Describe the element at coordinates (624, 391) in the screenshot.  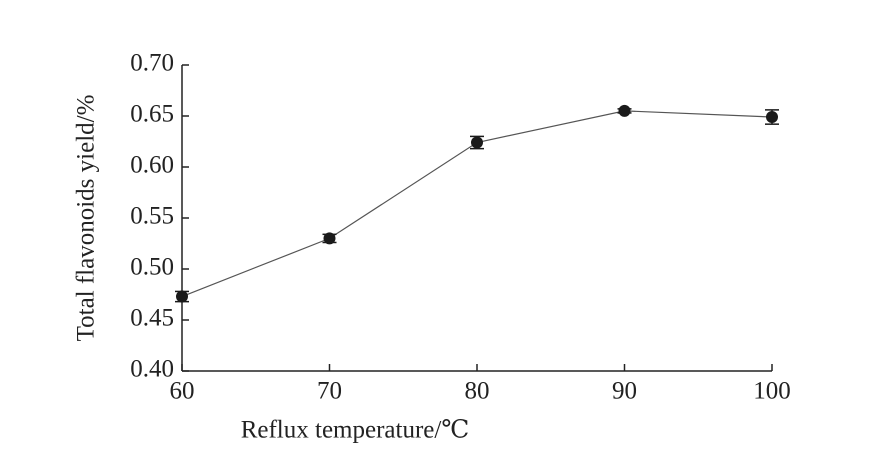
I see `x-tick-label: 90` at that location.